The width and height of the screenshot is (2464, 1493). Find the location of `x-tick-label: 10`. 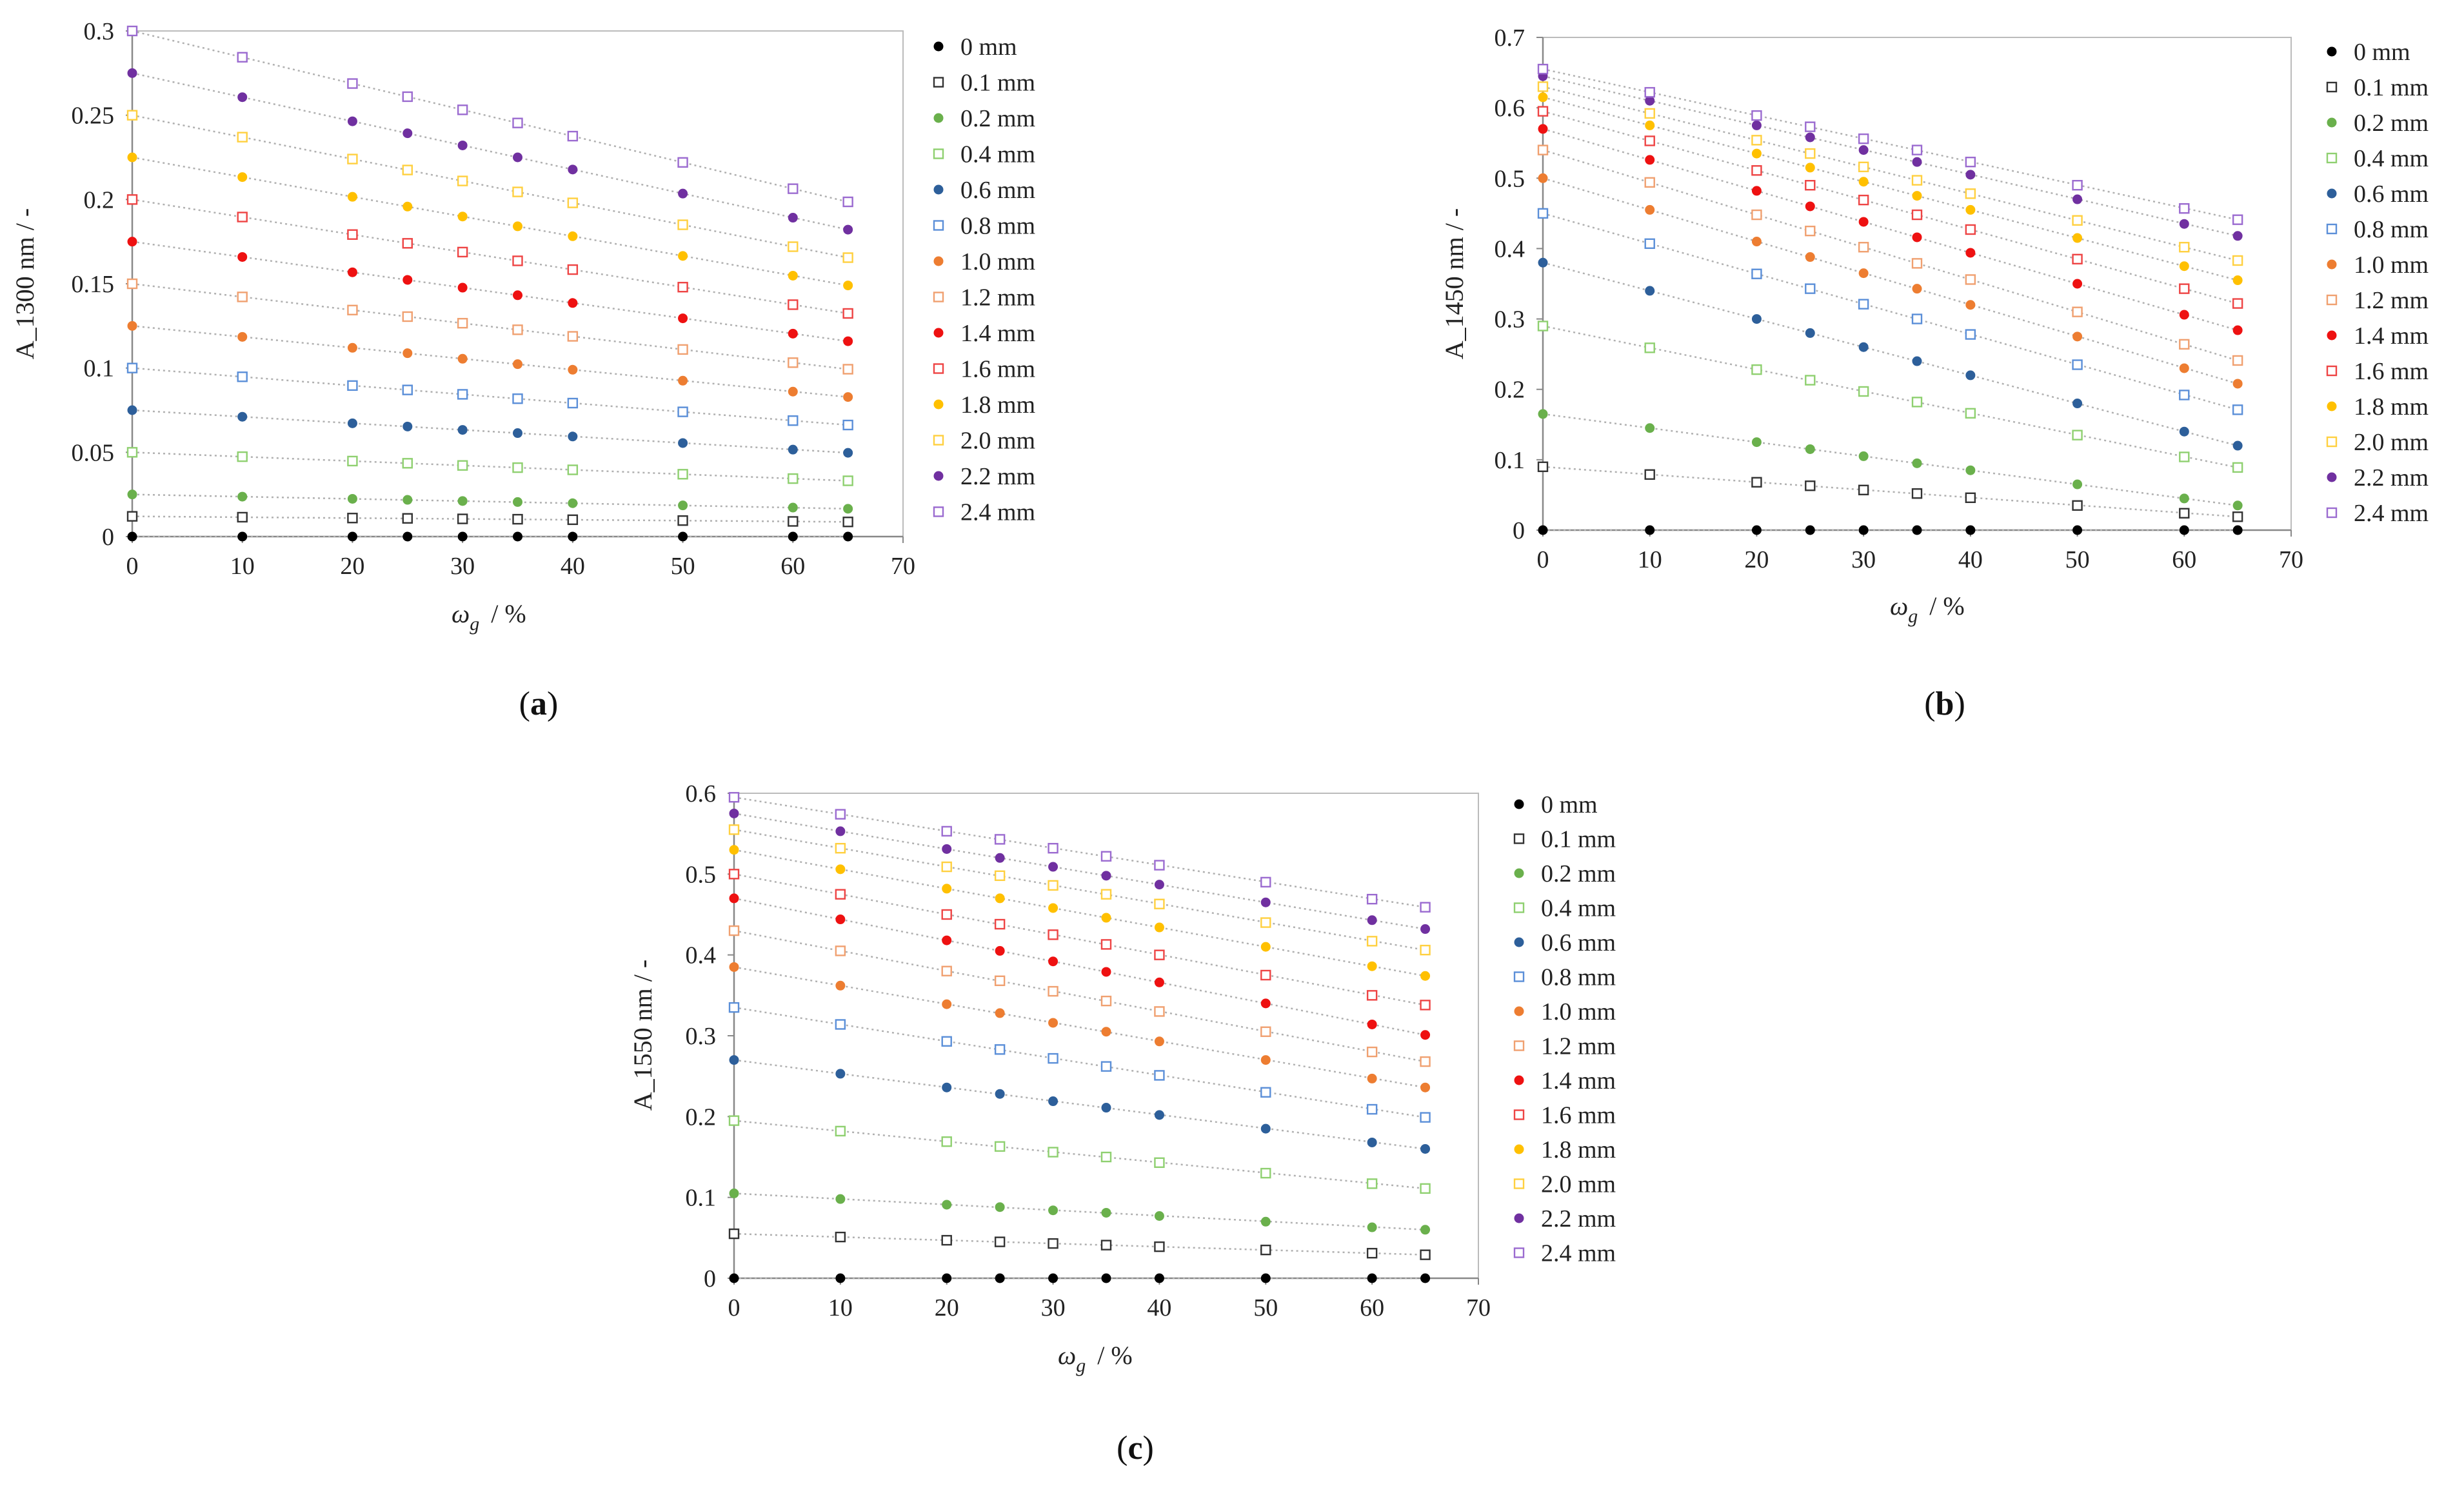

x-tick-label: 10 is located at coordinates (840, 1307).